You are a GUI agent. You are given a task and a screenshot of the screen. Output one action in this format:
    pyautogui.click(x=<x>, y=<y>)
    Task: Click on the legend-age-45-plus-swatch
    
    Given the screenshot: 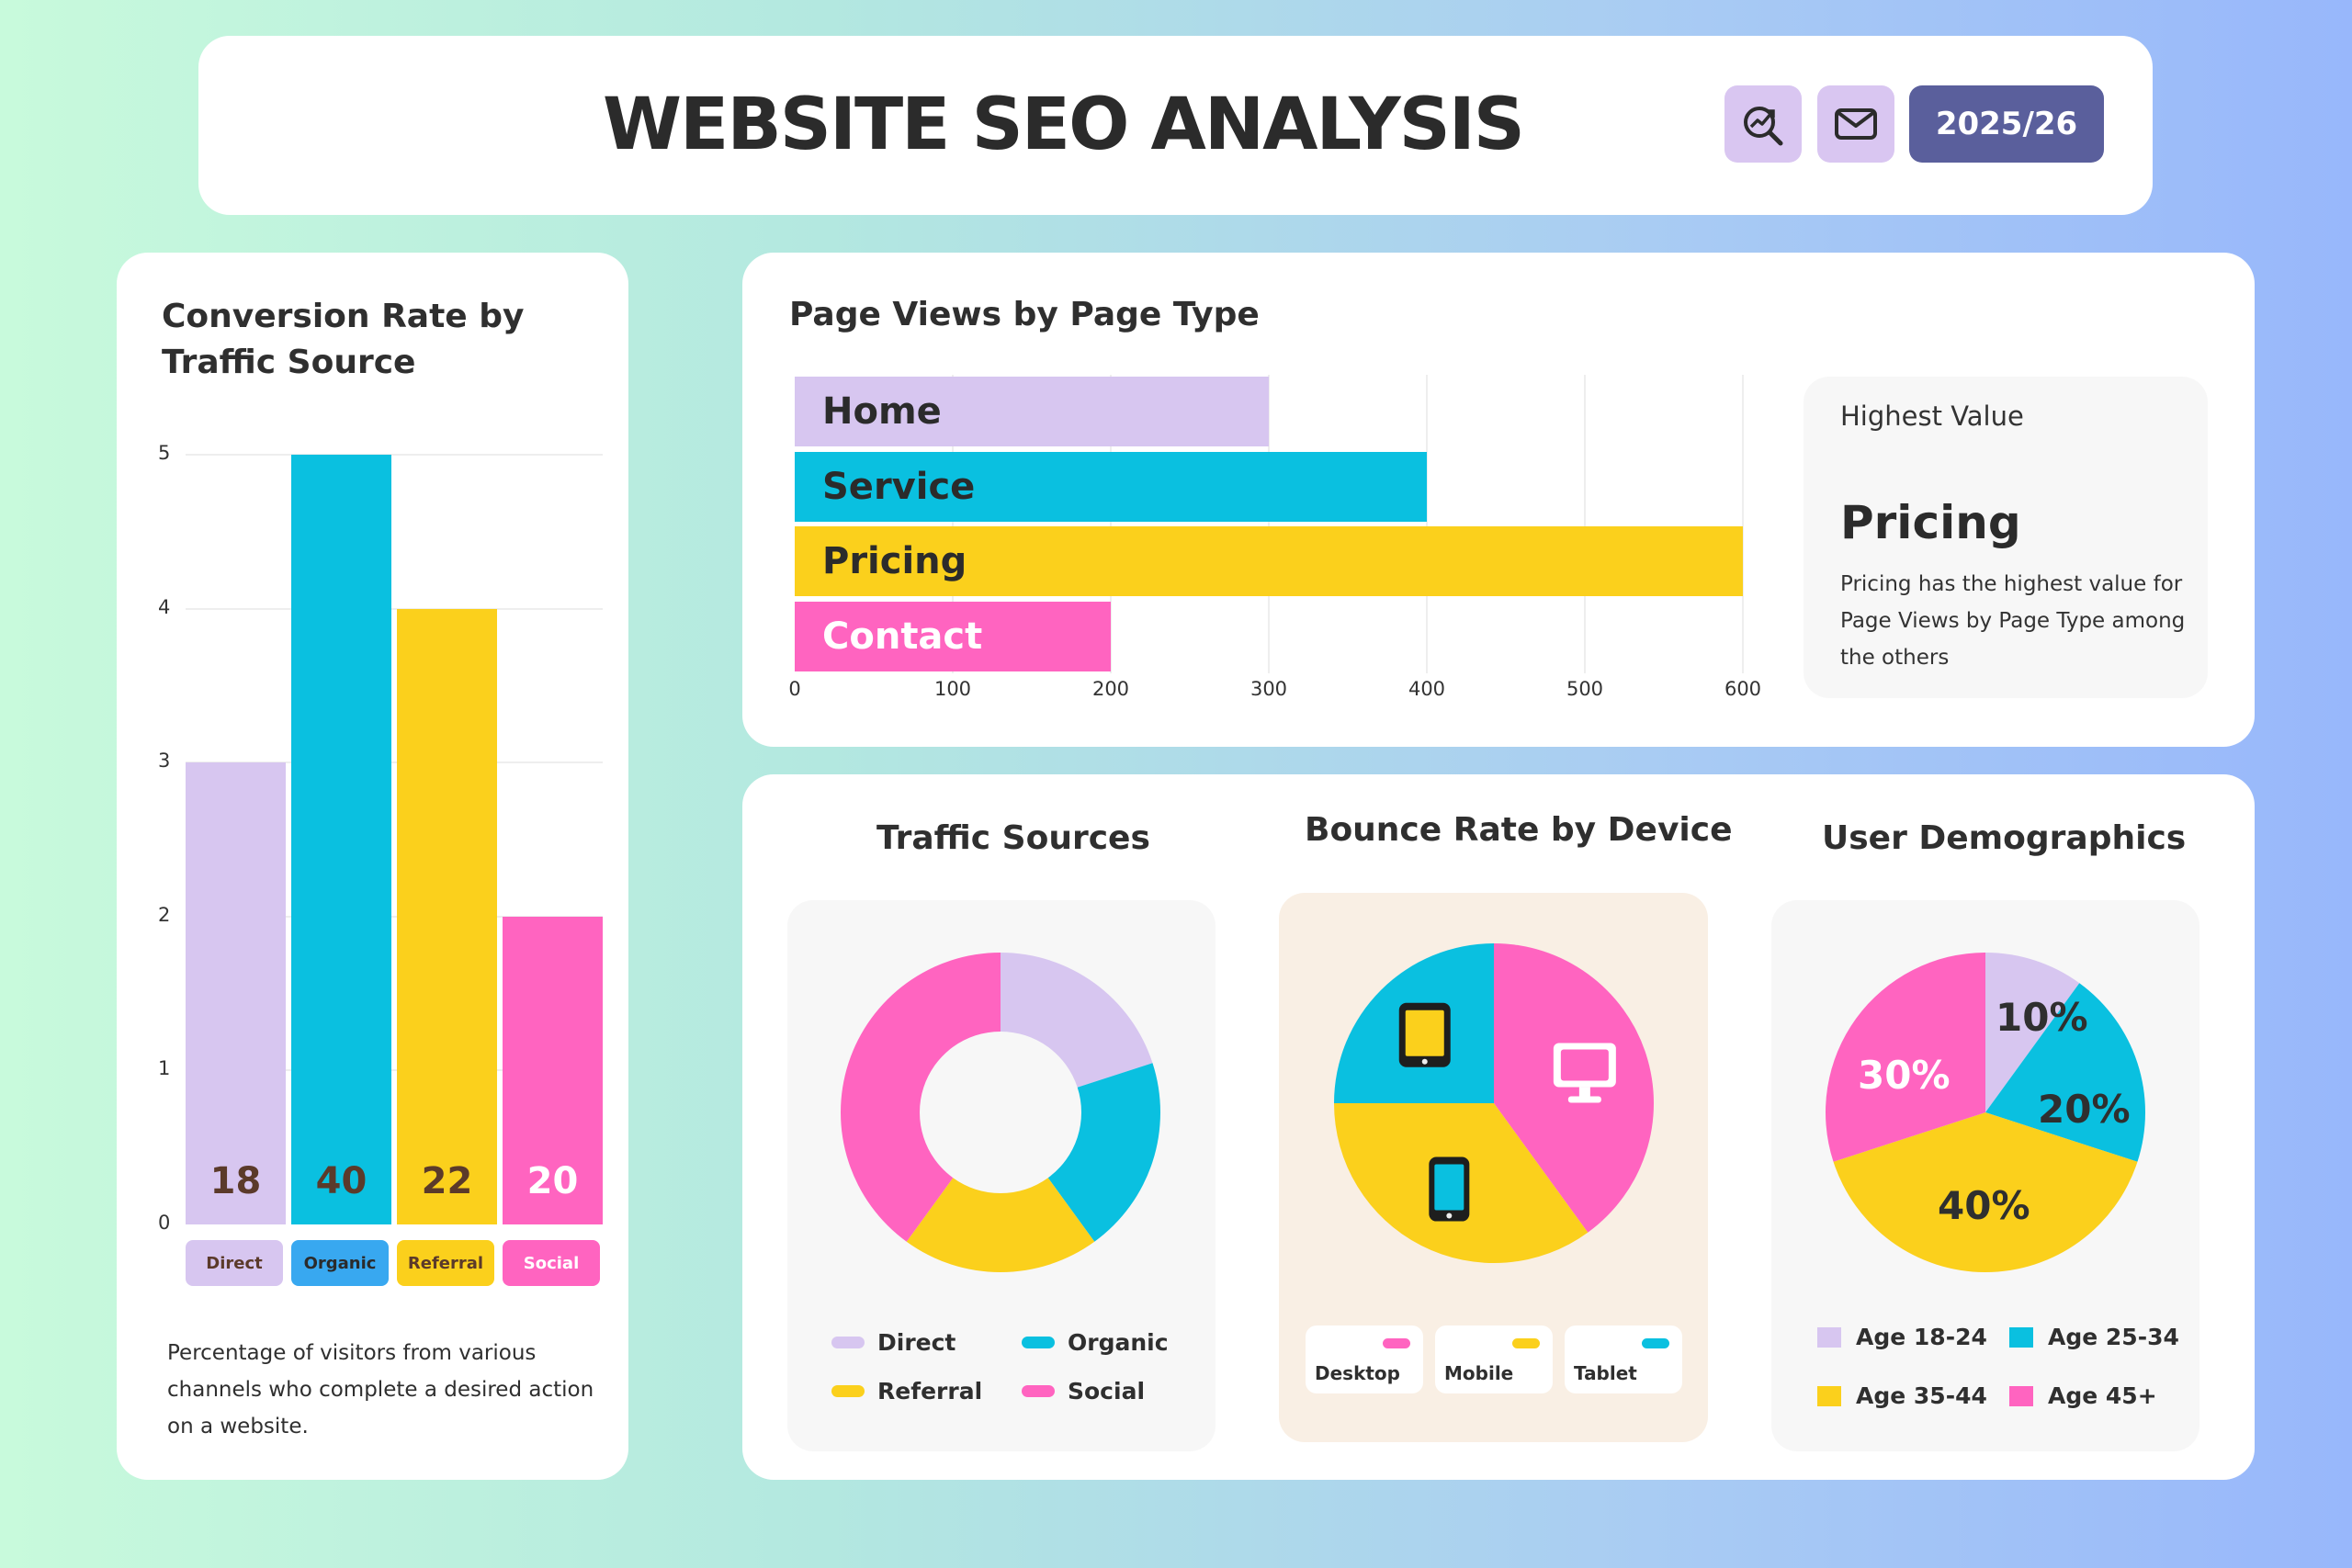 What is the action you would take?
    pyautogui.click(x=2021, y=1395)
    